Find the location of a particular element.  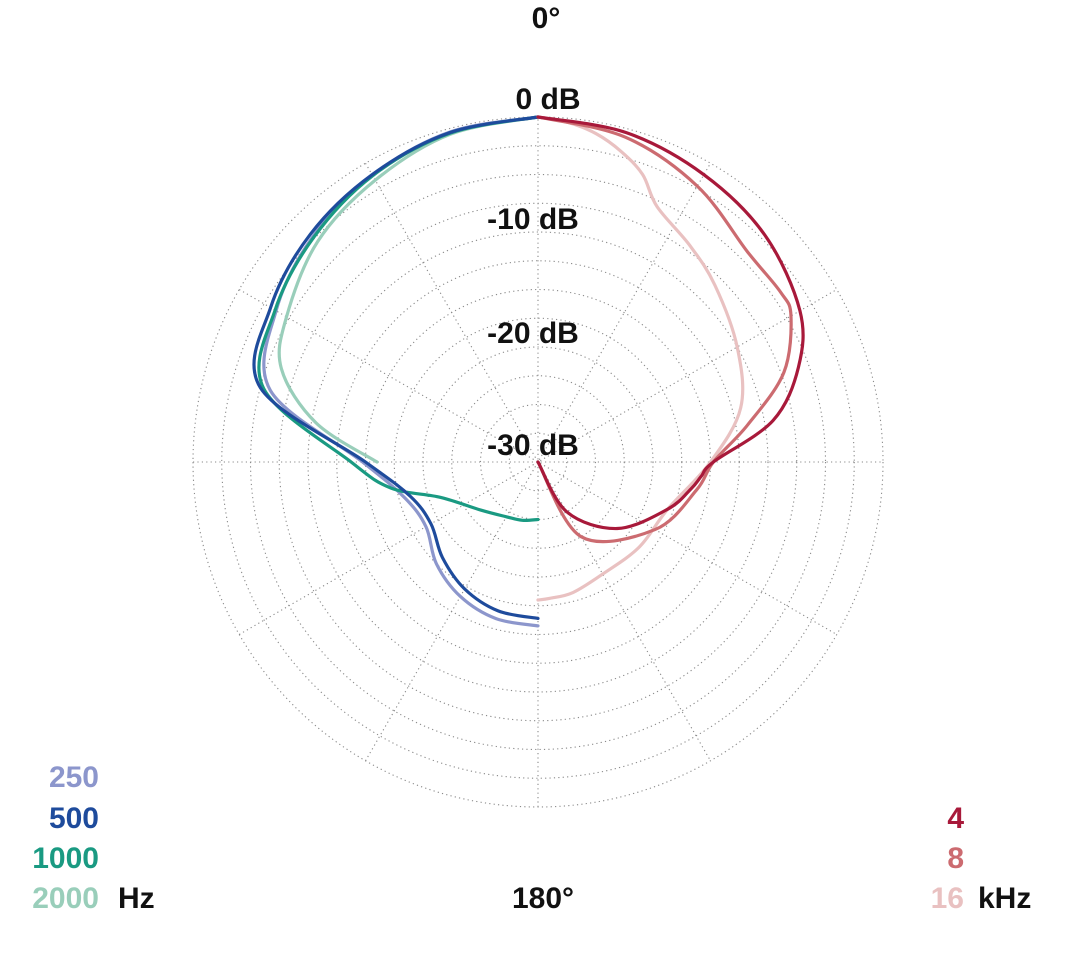

legend-entry-1000: 1000 is located at coordinates (65, 858).